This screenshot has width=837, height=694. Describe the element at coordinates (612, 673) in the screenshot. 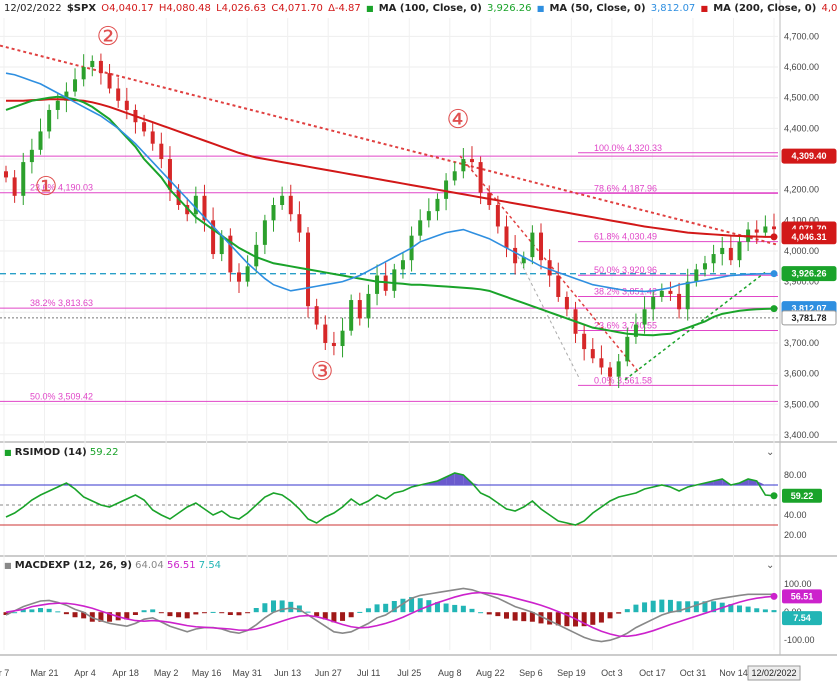

I see `x-tick-label: Oct 3` at that location.